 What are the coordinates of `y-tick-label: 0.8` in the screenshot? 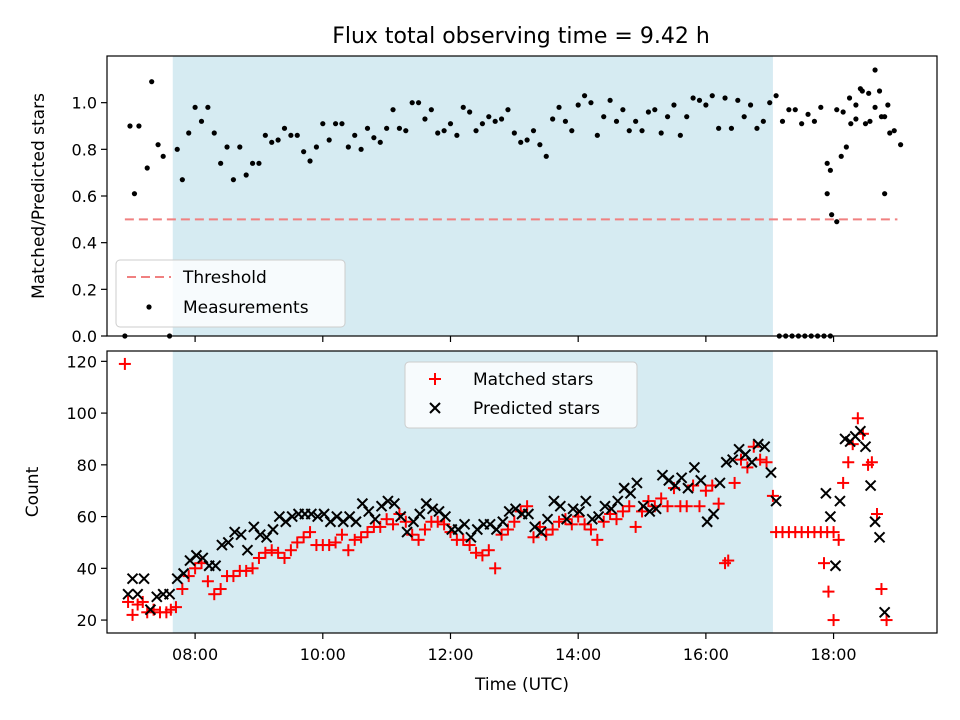 It's located at (84, 149).